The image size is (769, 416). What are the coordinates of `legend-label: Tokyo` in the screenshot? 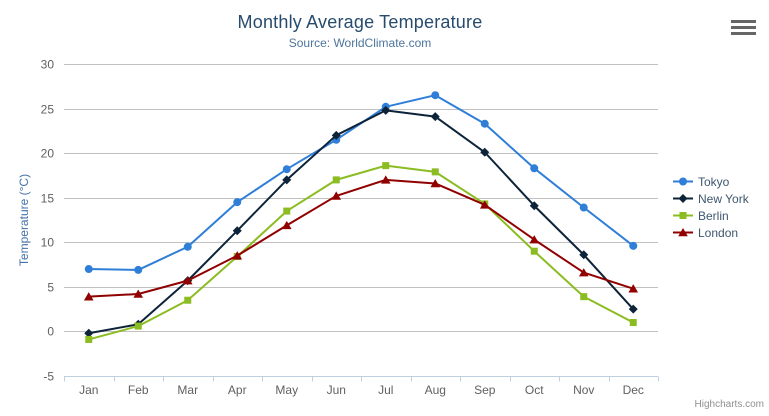 It's located at (714, 181).